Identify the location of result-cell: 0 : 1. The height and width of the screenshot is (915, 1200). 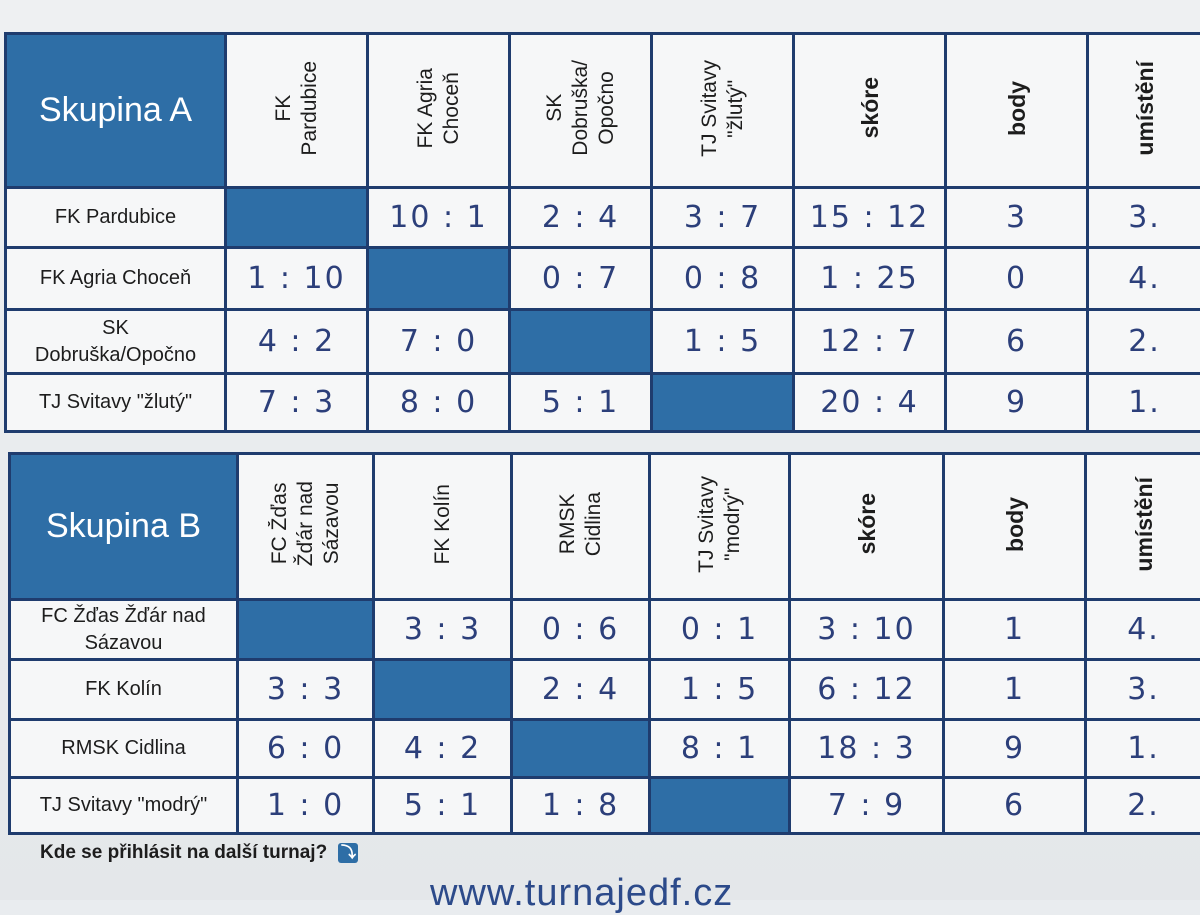
(720, 630).